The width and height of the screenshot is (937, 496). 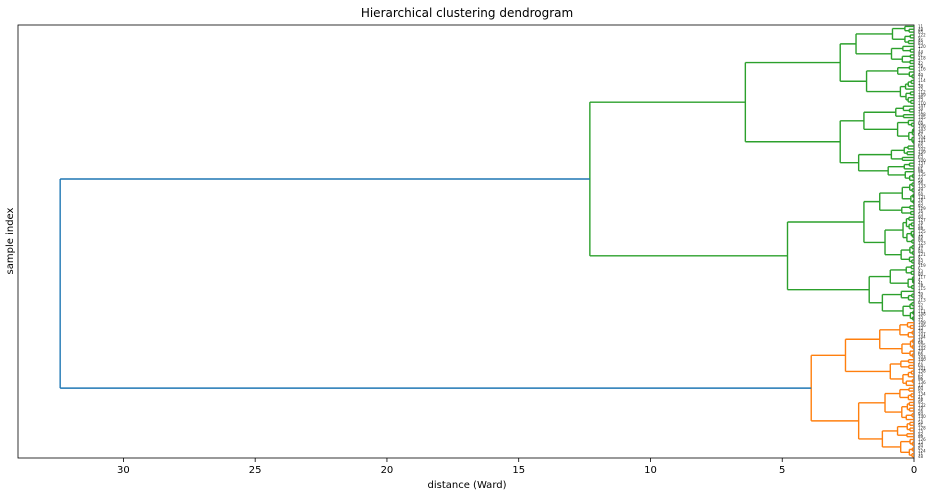 I want to click on leaf-label: 124, so click(x=922, y=450).